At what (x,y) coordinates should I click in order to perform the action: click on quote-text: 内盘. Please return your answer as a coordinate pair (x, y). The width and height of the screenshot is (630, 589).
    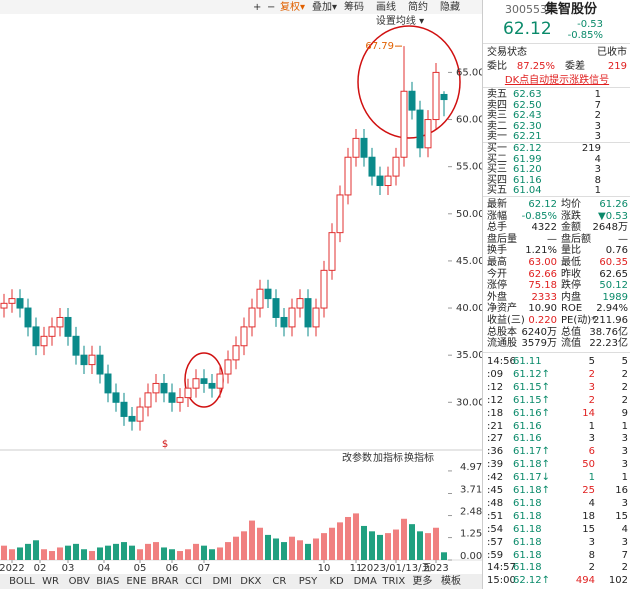
    Looking at the image, I should click on (571, 297).